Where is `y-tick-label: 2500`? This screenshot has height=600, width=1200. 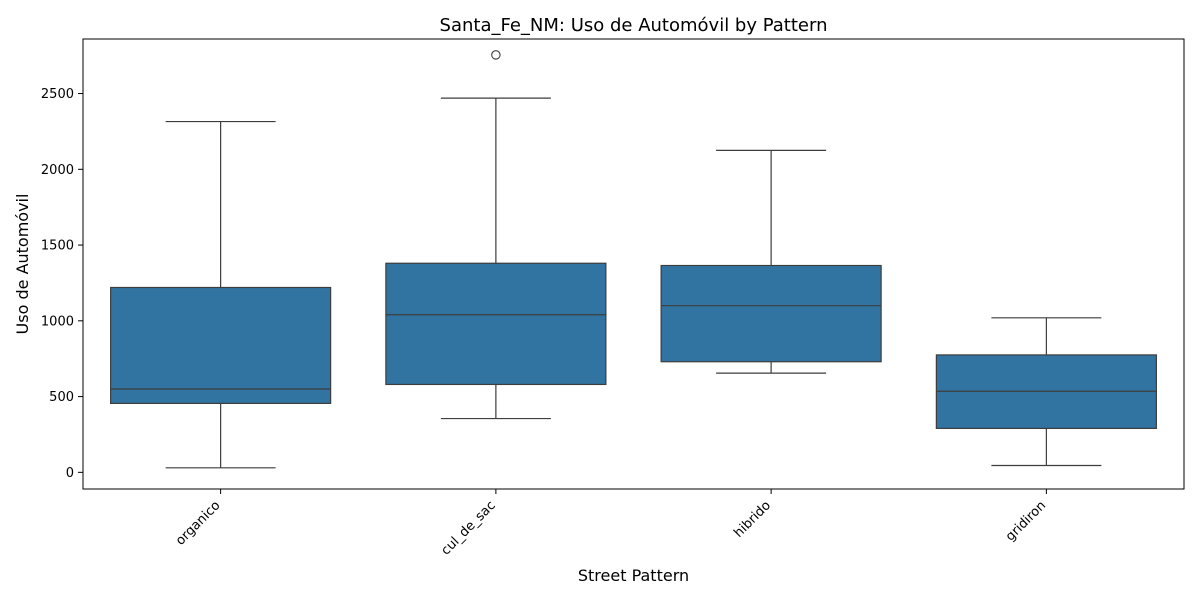 y-tick-label: 2500 is located at coordinates (57, 94).